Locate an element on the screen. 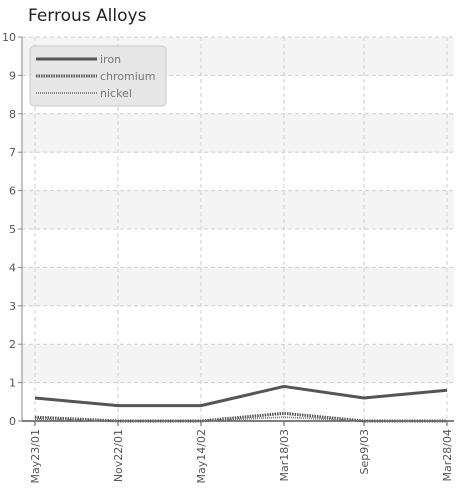 The width and height of the screenshot is (458, 490). y-tick-label: 3 is located at coordinates (12, 306).